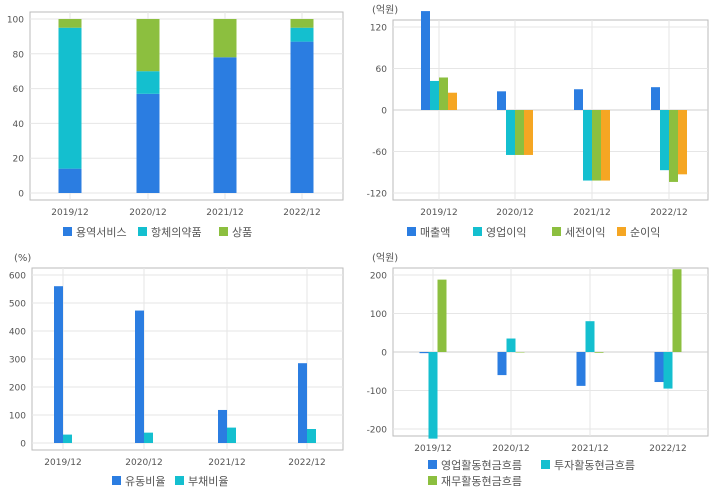 The height and width of the screenshot is (496, 720). What do you see at coordinates (377, 431) in the screenshot?
I see `y-tick-label: -200` at bounding box center [377, 431].